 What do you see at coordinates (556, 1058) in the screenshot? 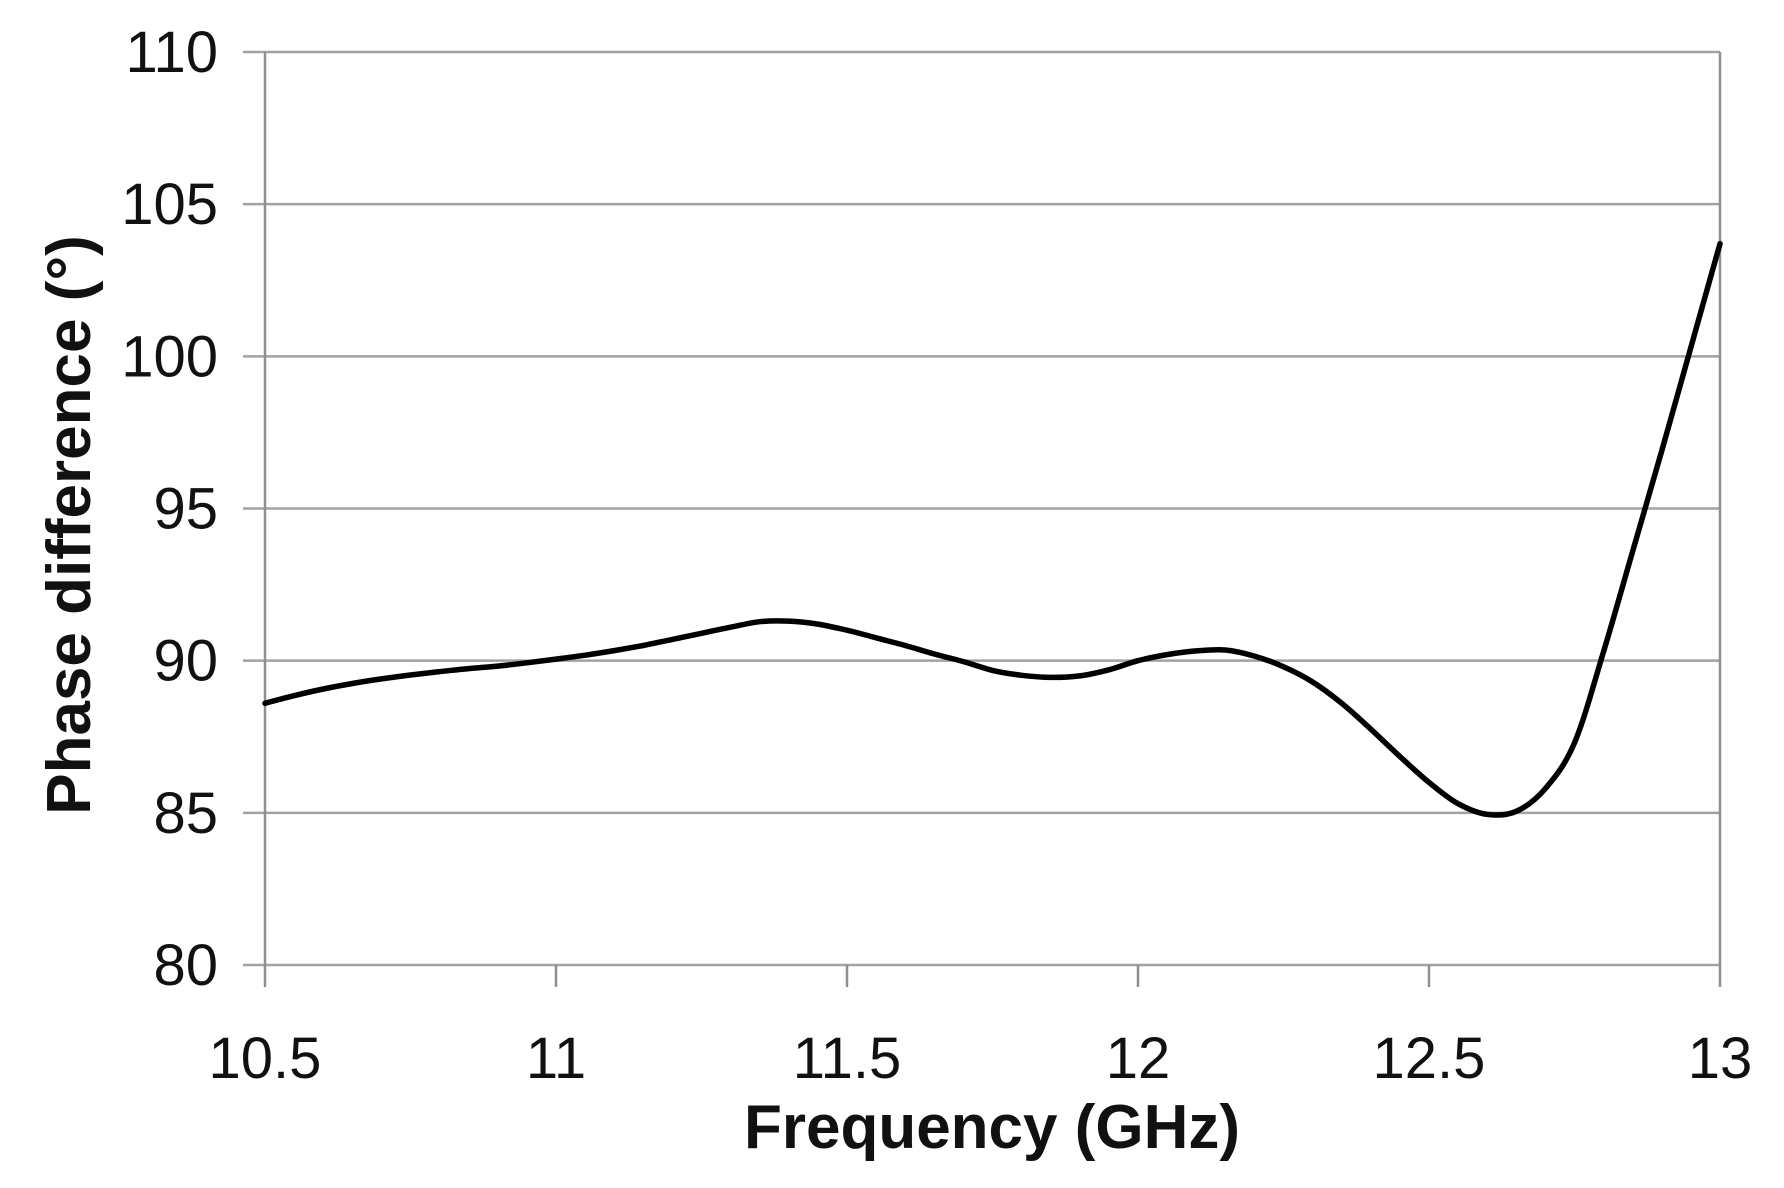
I see `x-tick-label: 11` at bounding box center [556, 1058].